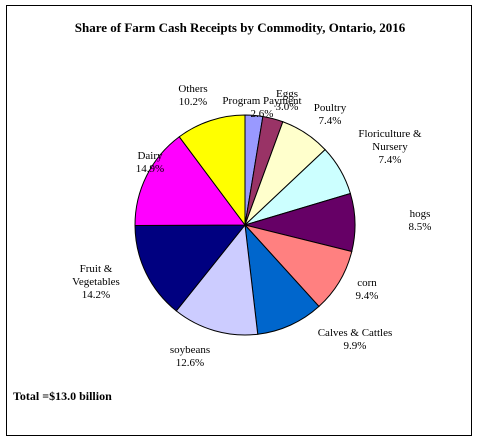 Image resolution: width=482 pixels, height=445 pixels. I want to click on slice-value-label: 8.5%, so click(420, 227).